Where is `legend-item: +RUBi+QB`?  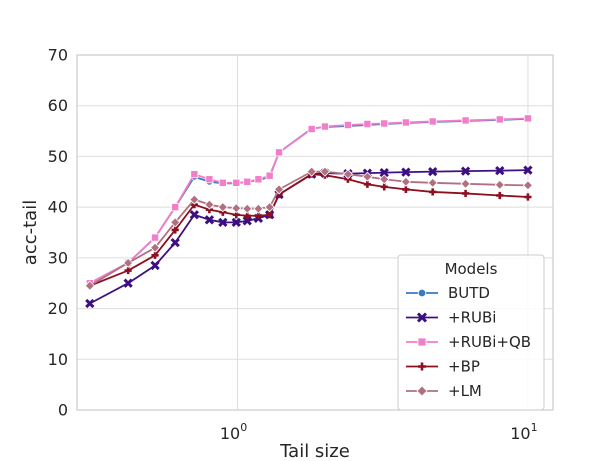
legend-item: +RUBi+QB is located at coordinates (468, 342).